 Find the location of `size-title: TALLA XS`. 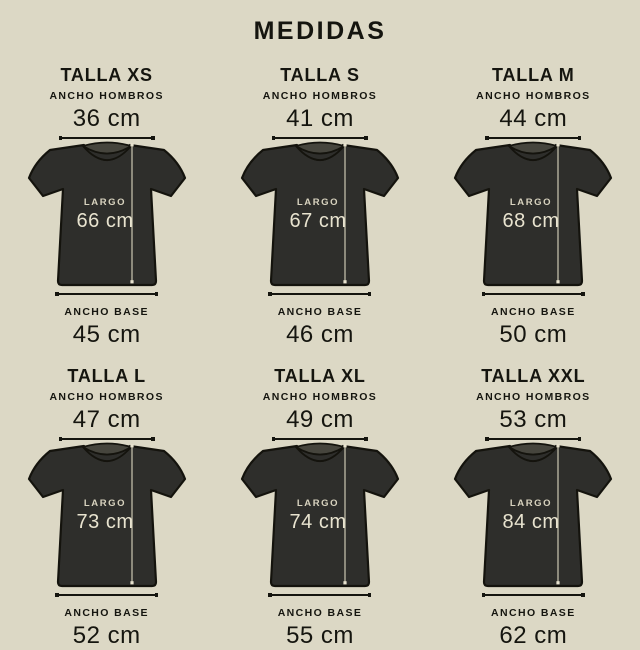

size-title: TALLA XS is located at coordinates (106, 75).